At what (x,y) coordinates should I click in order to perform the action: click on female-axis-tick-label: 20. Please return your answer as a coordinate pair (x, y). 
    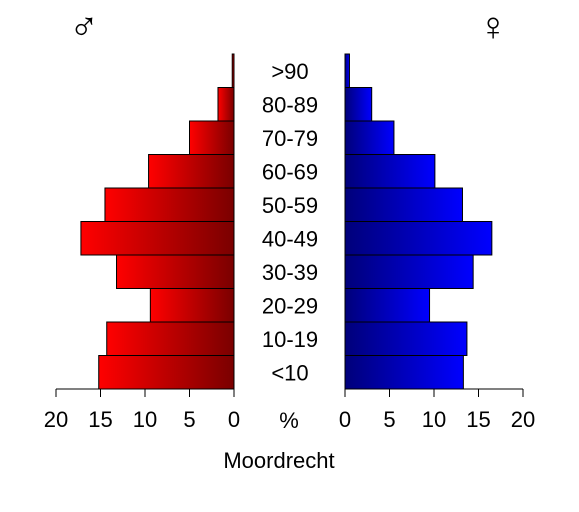
    Looking at the image, I should click on (523, 419).